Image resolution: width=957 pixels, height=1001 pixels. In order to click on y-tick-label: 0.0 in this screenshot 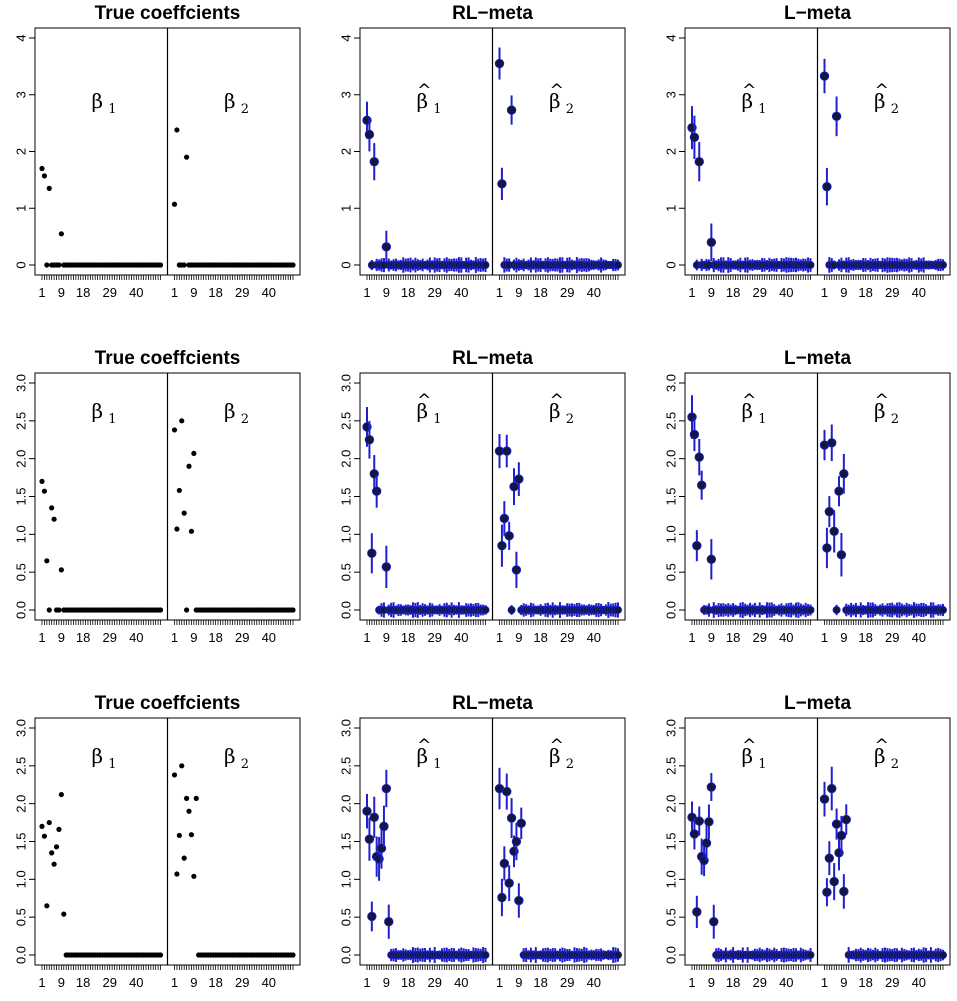, I will do `click(670, 610)`.